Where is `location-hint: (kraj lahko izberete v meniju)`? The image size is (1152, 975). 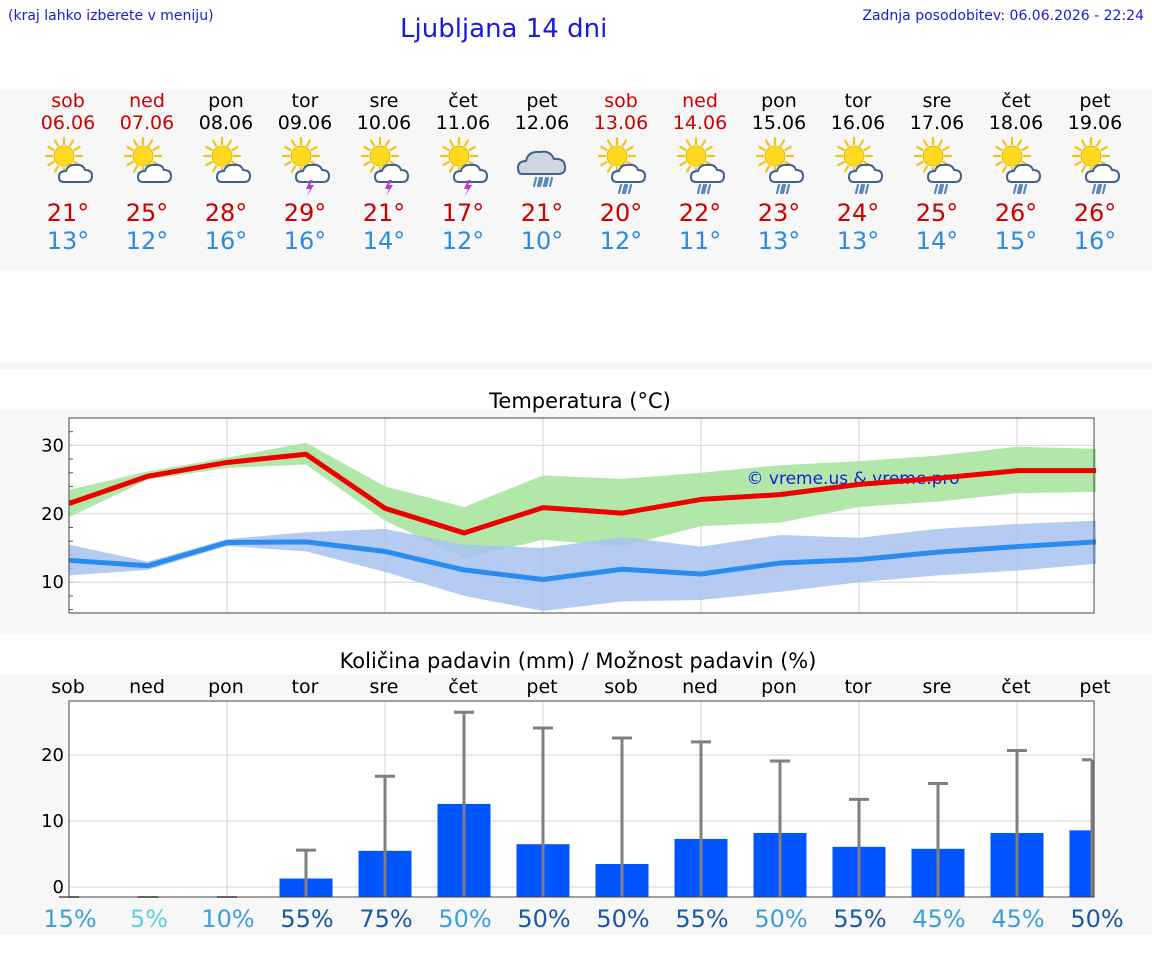 location-hint: (kraj lahko izberete v meniju) is located at coordinates (111, 16).